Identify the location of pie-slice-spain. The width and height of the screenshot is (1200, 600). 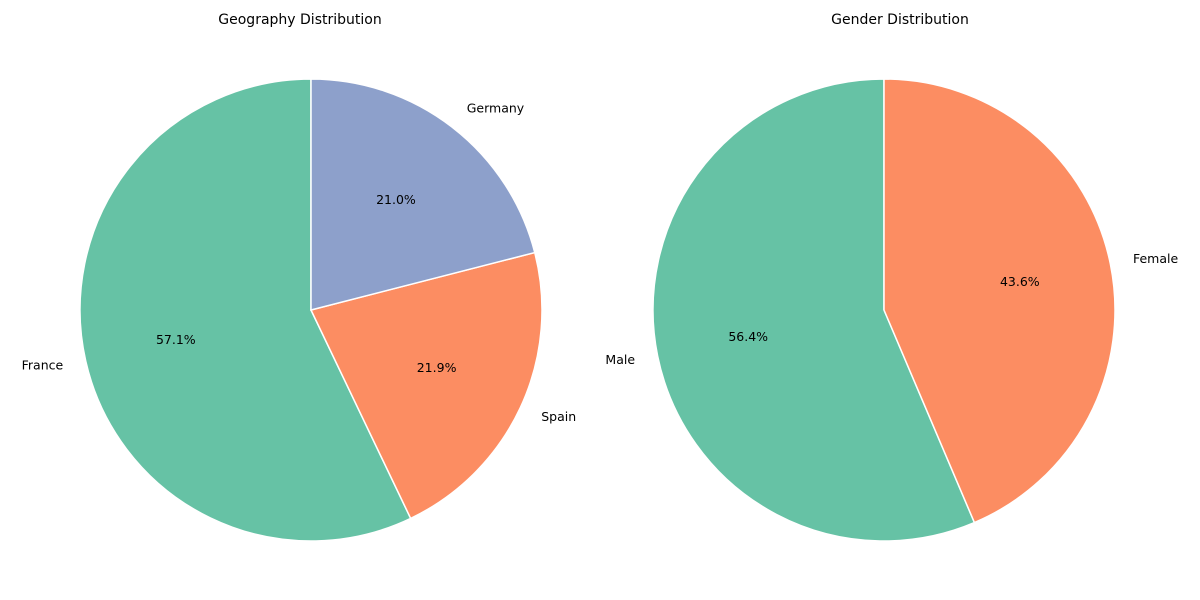
(426, 385).